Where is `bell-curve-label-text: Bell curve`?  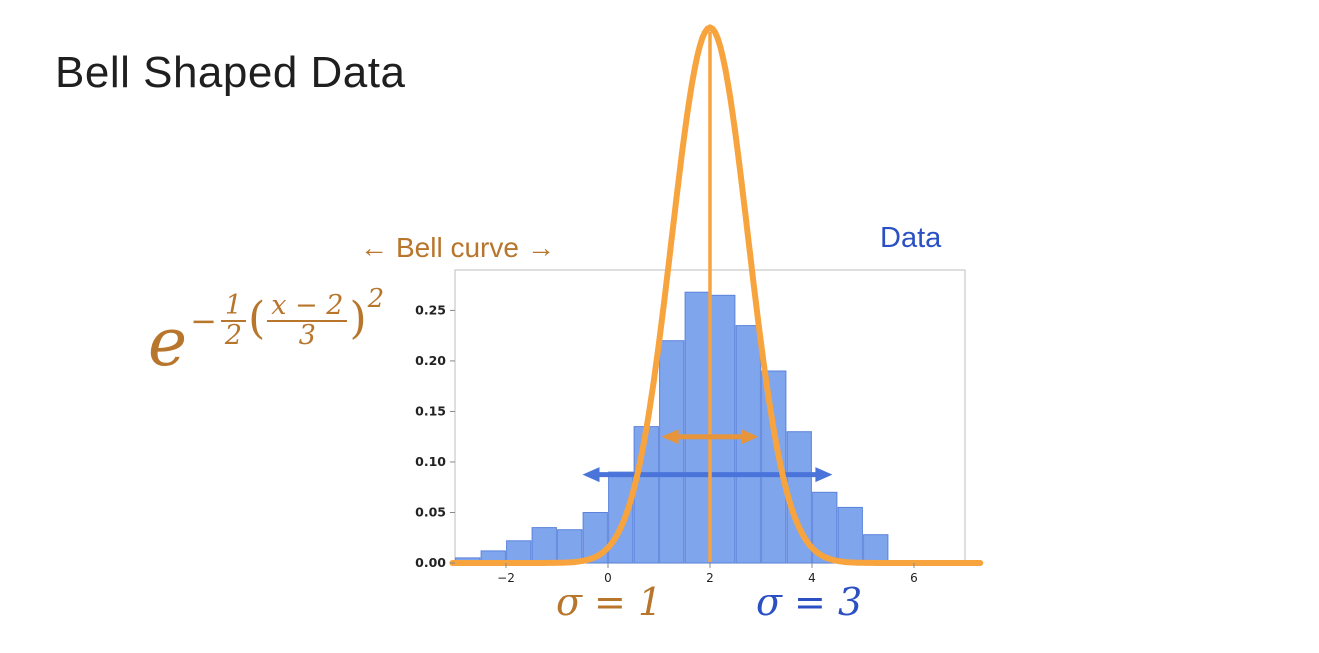
bell-curve-label-text: Bell curve is located at coordinates (457, 247).